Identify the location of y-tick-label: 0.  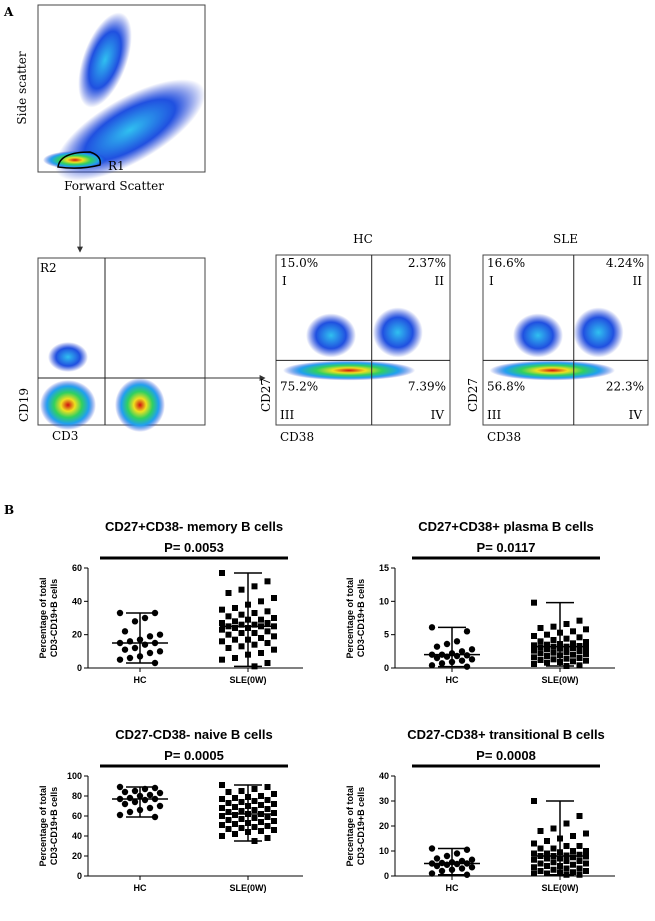
(79, 668).